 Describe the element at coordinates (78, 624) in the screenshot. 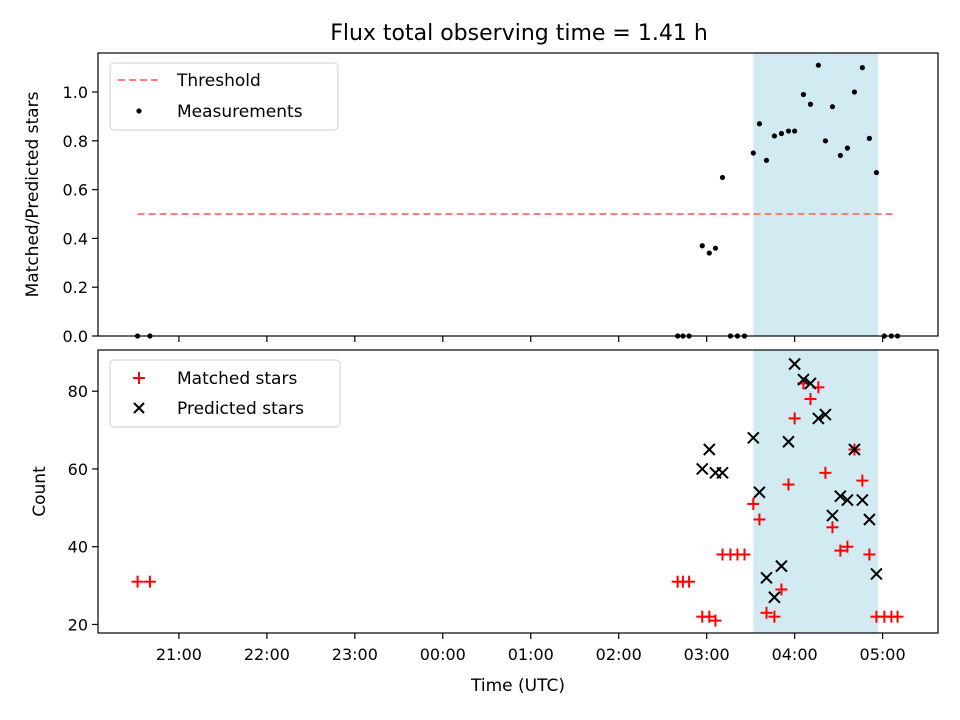

I see `bottom-ytick-label: 20` at that location.